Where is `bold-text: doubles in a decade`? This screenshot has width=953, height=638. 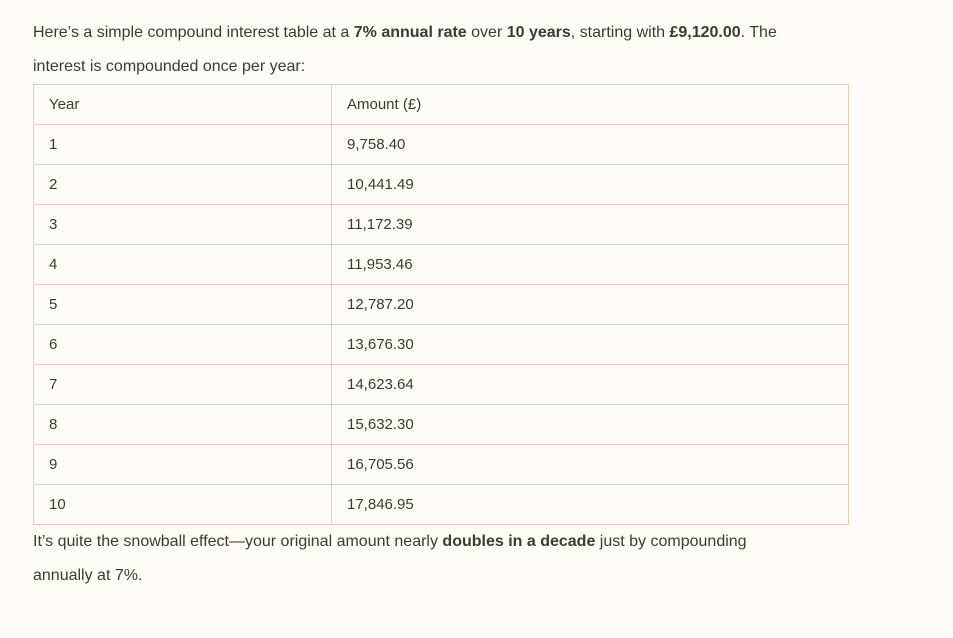 bold-text: doubles in a decade is located at coordinates (519, 541).